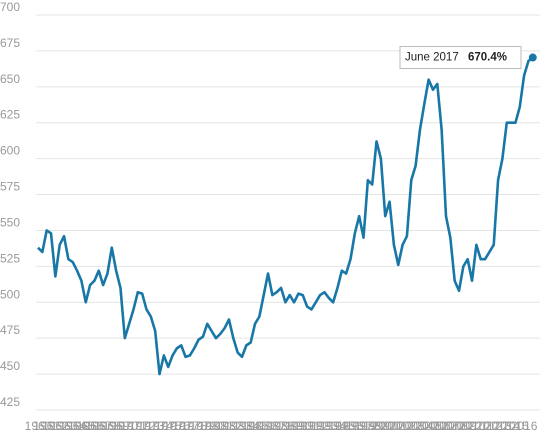 The height and width of the screenshot is (447, 540). What do you see at coordinates (411, 426) in the screenshot?
I see `x-tick-label: 2003` at bounding box center [411, 426].